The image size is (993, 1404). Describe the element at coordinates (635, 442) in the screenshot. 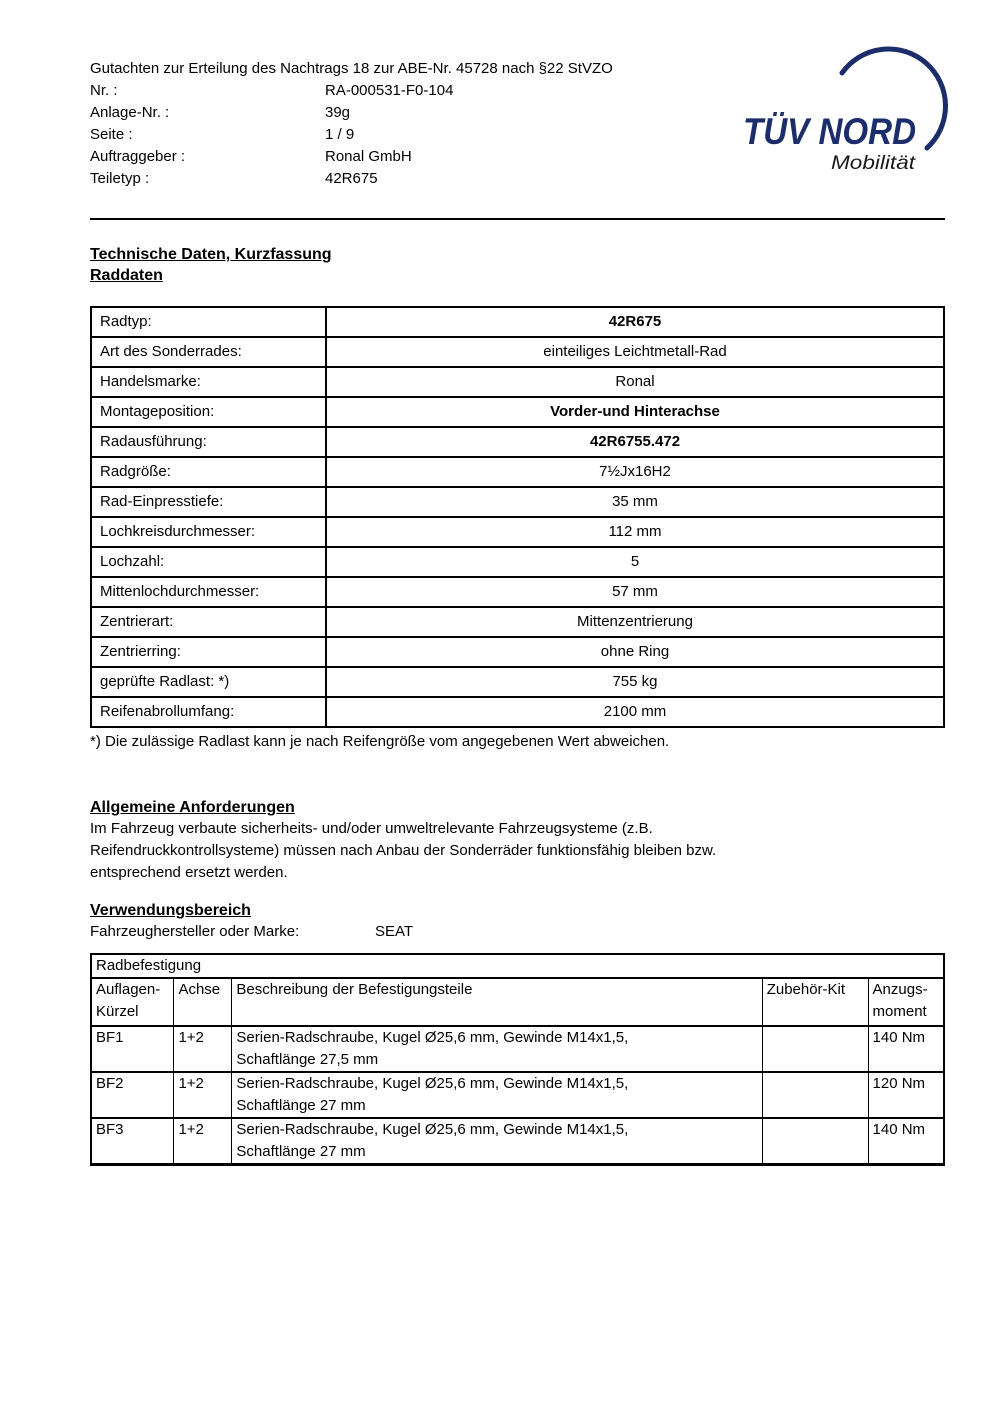

I see `row-value: 42R6755.472` at that location.